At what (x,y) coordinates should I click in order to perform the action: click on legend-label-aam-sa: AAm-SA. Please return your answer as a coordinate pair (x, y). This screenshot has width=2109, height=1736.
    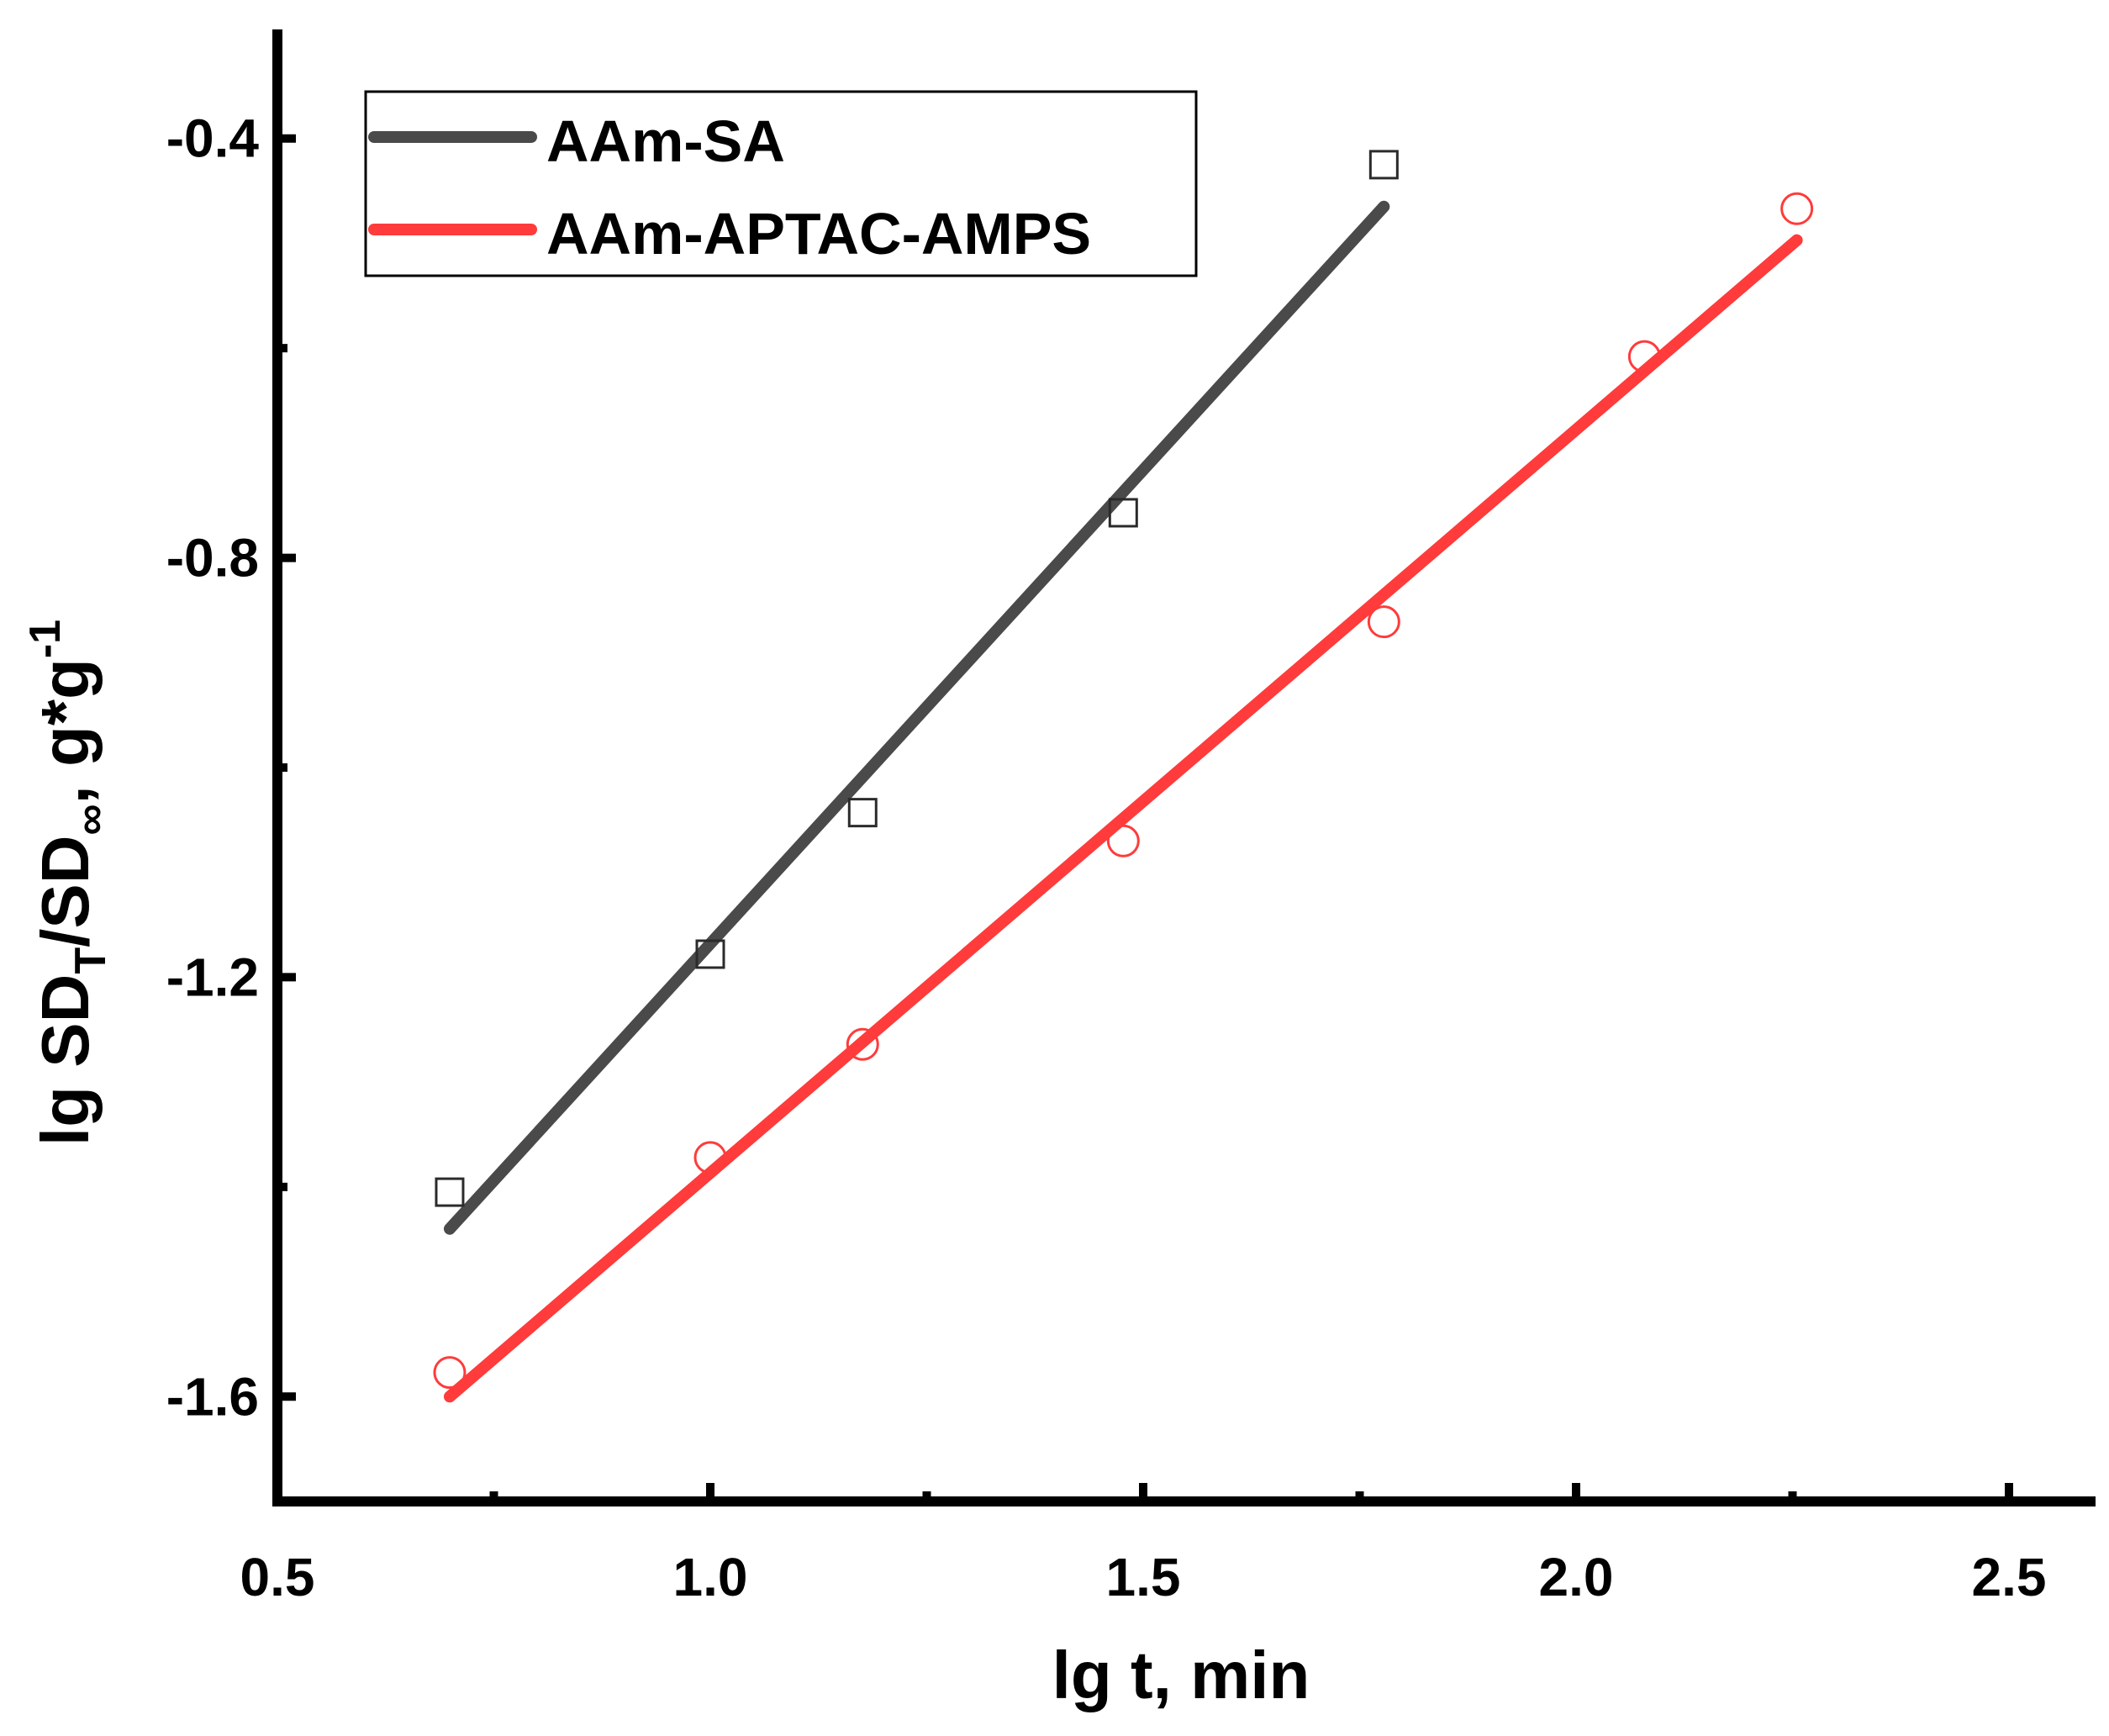
    Looking at the image, I should click on (666, 141).